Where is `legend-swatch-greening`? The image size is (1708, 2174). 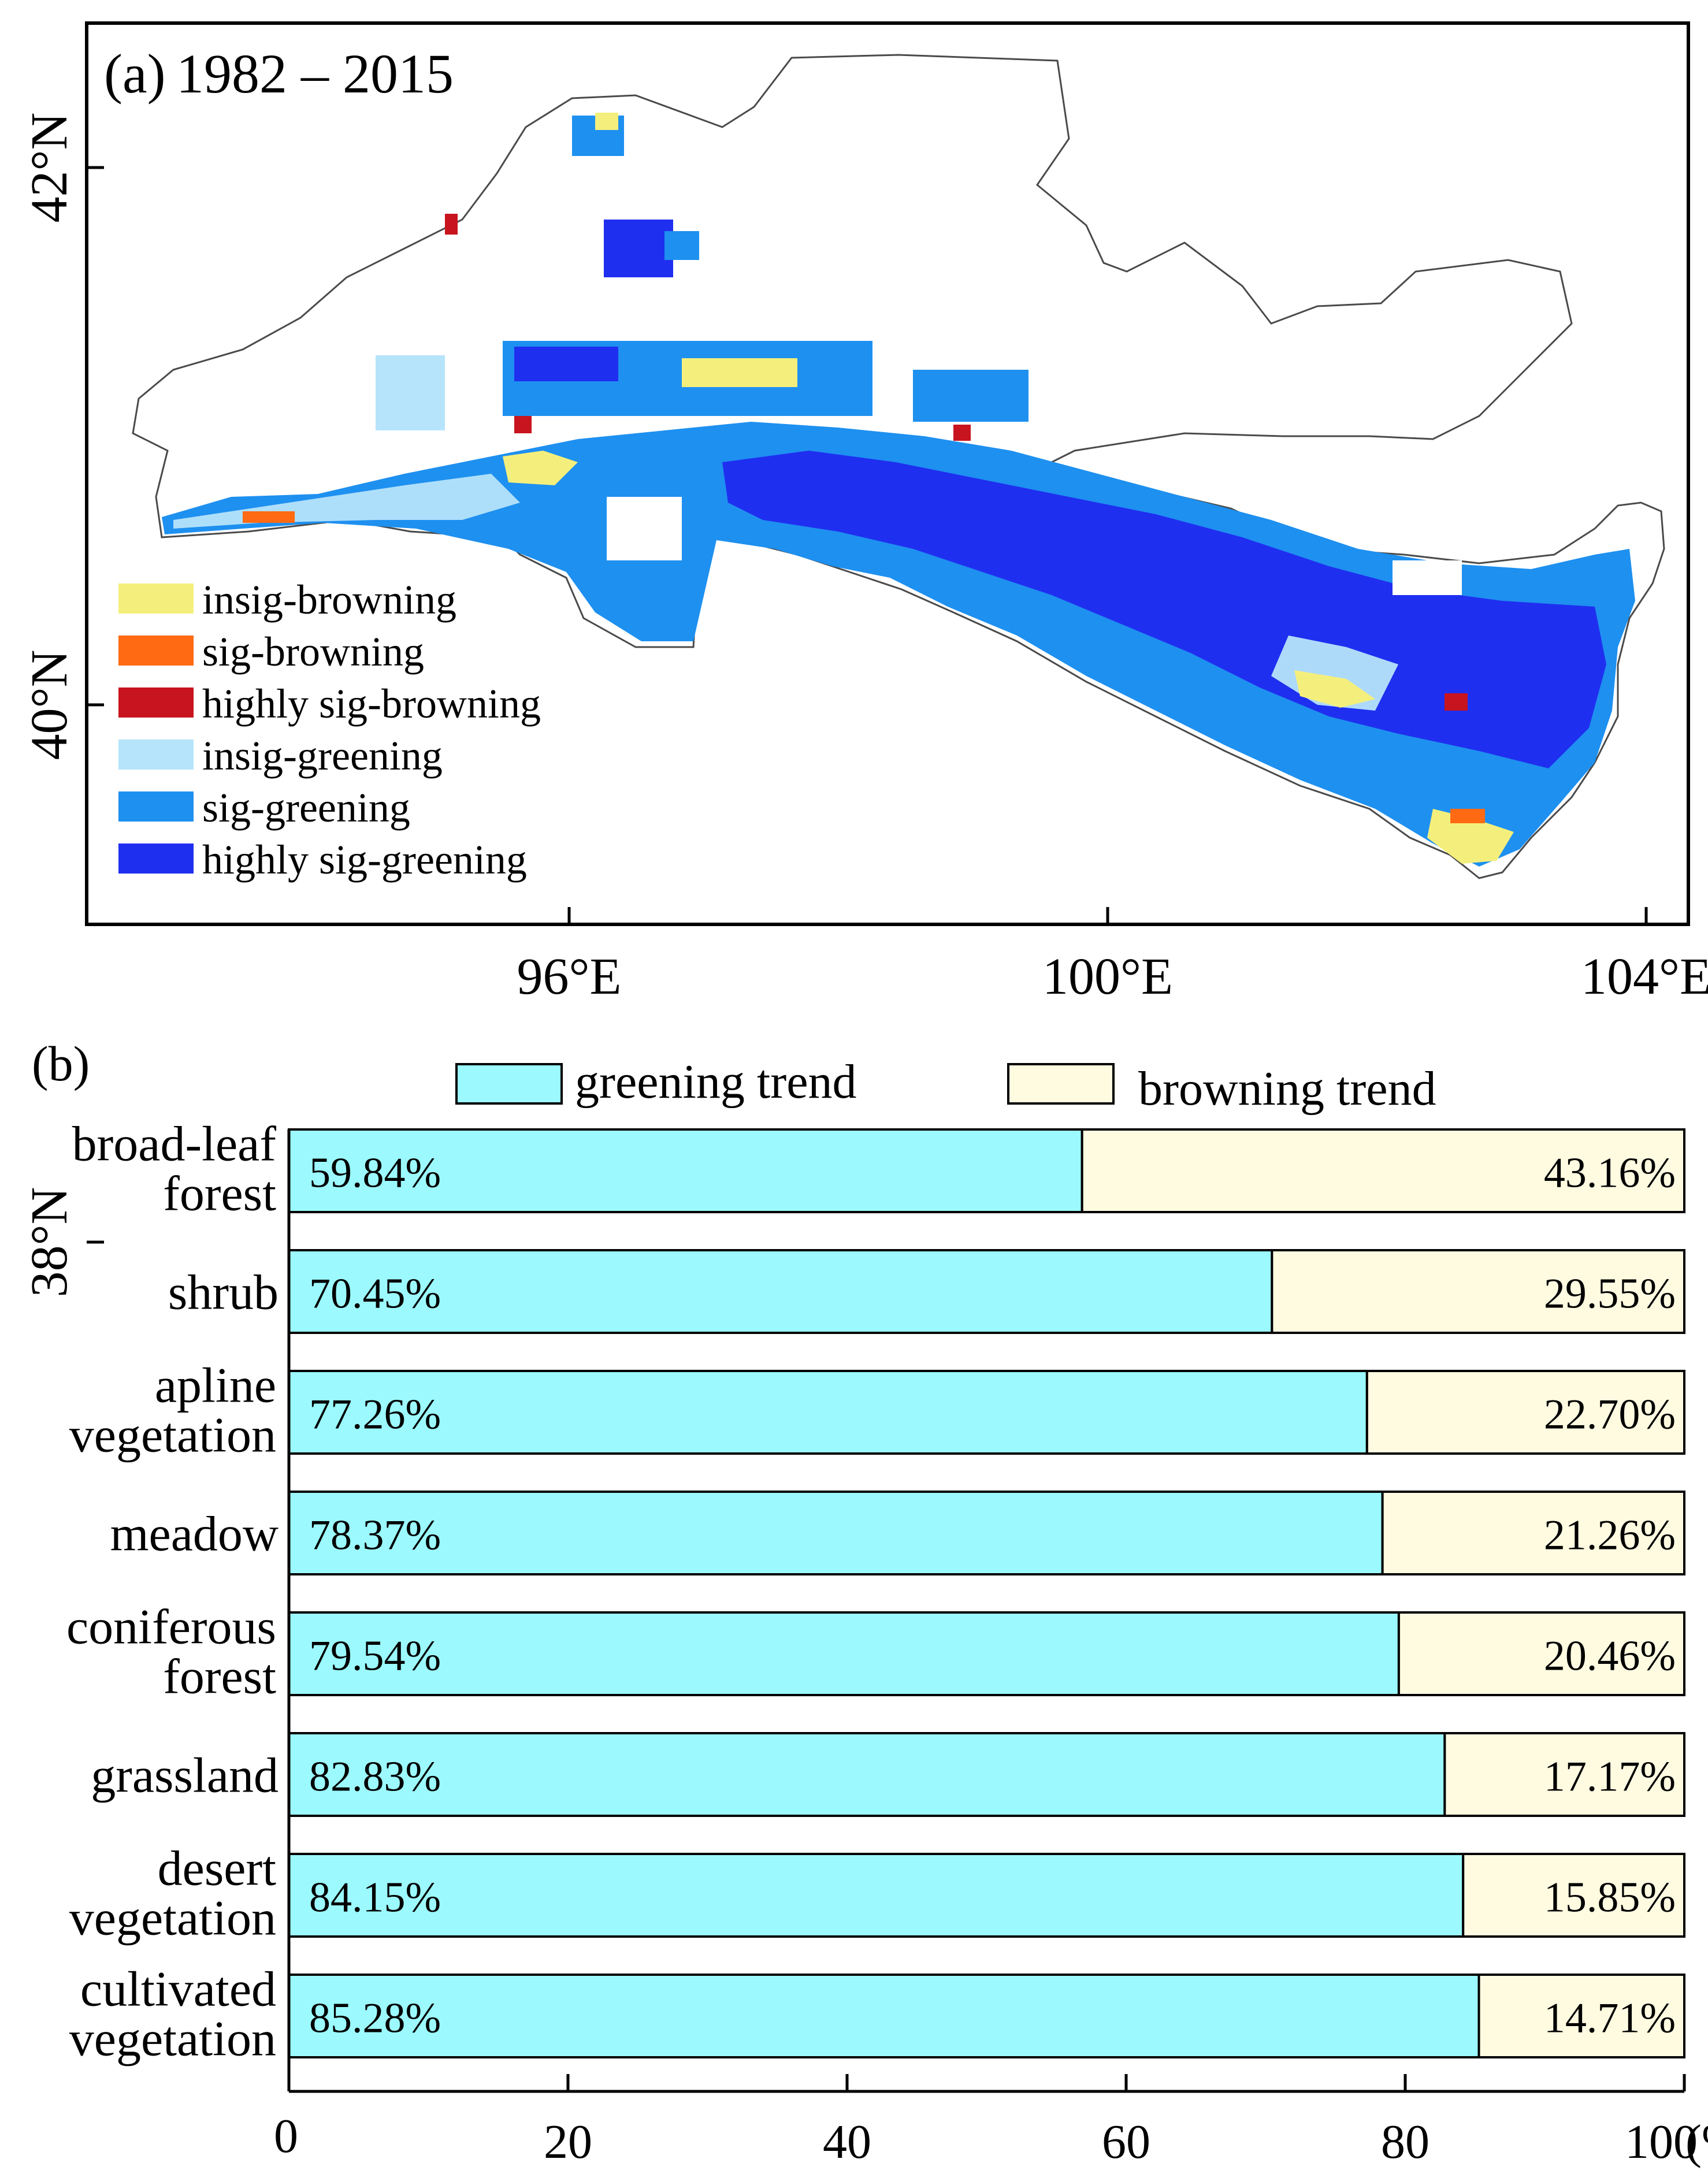
legend-swatch-greening is located at coordinates (509, 1084).